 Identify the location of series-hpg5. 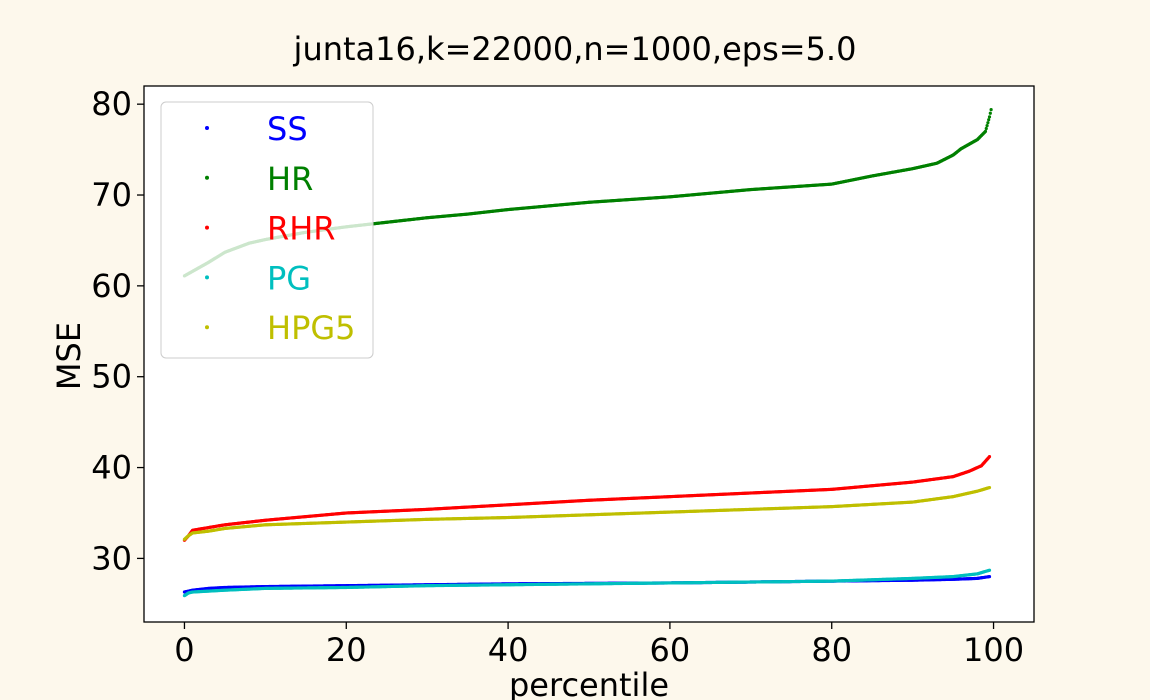
(587, 513).